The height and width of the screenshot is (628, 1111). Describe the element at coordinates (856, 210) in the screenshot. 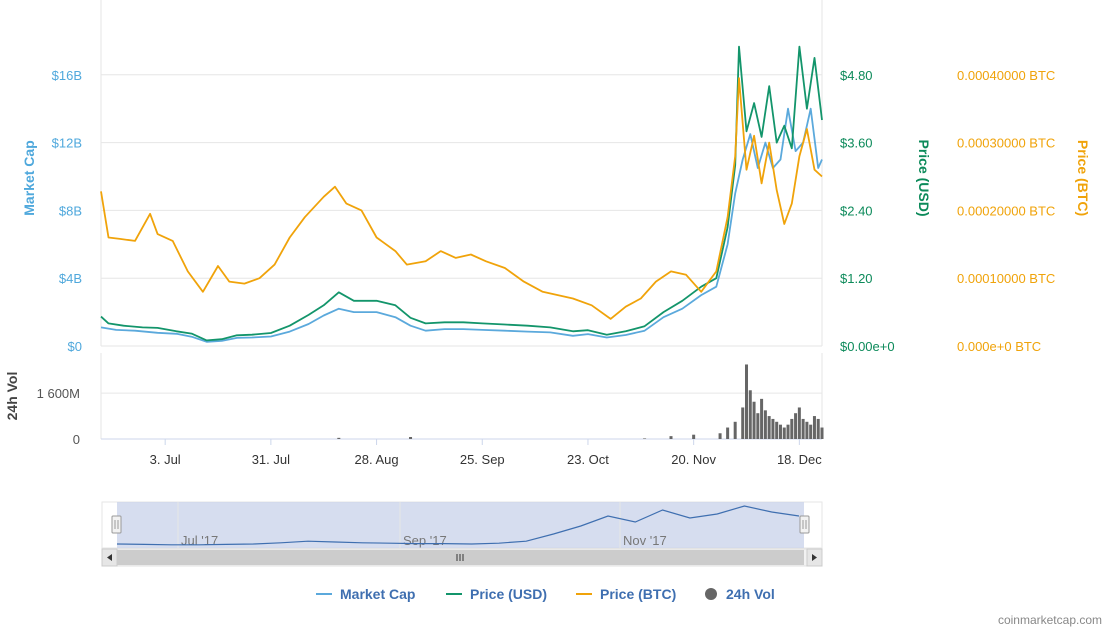

I see `price-usd-tick: $2.40` at that location.